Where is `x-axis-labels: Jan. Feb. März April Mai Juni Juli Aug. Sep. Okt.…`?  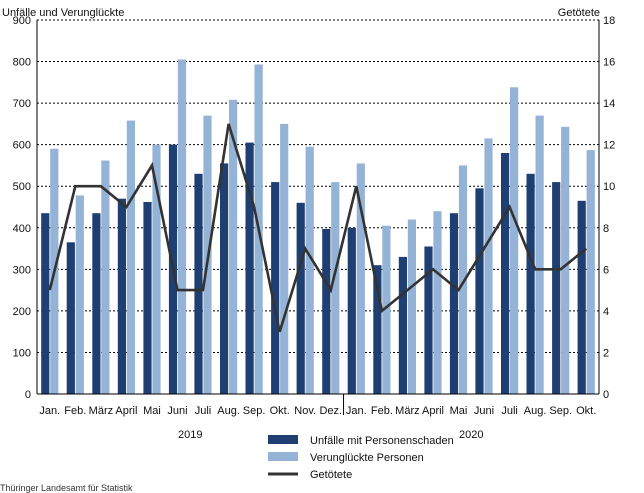 x-axis-labels: Jan. Feb. März April Mai Juni Juli Aug. Sep. Okt.… is located at coordinates (317, 411).